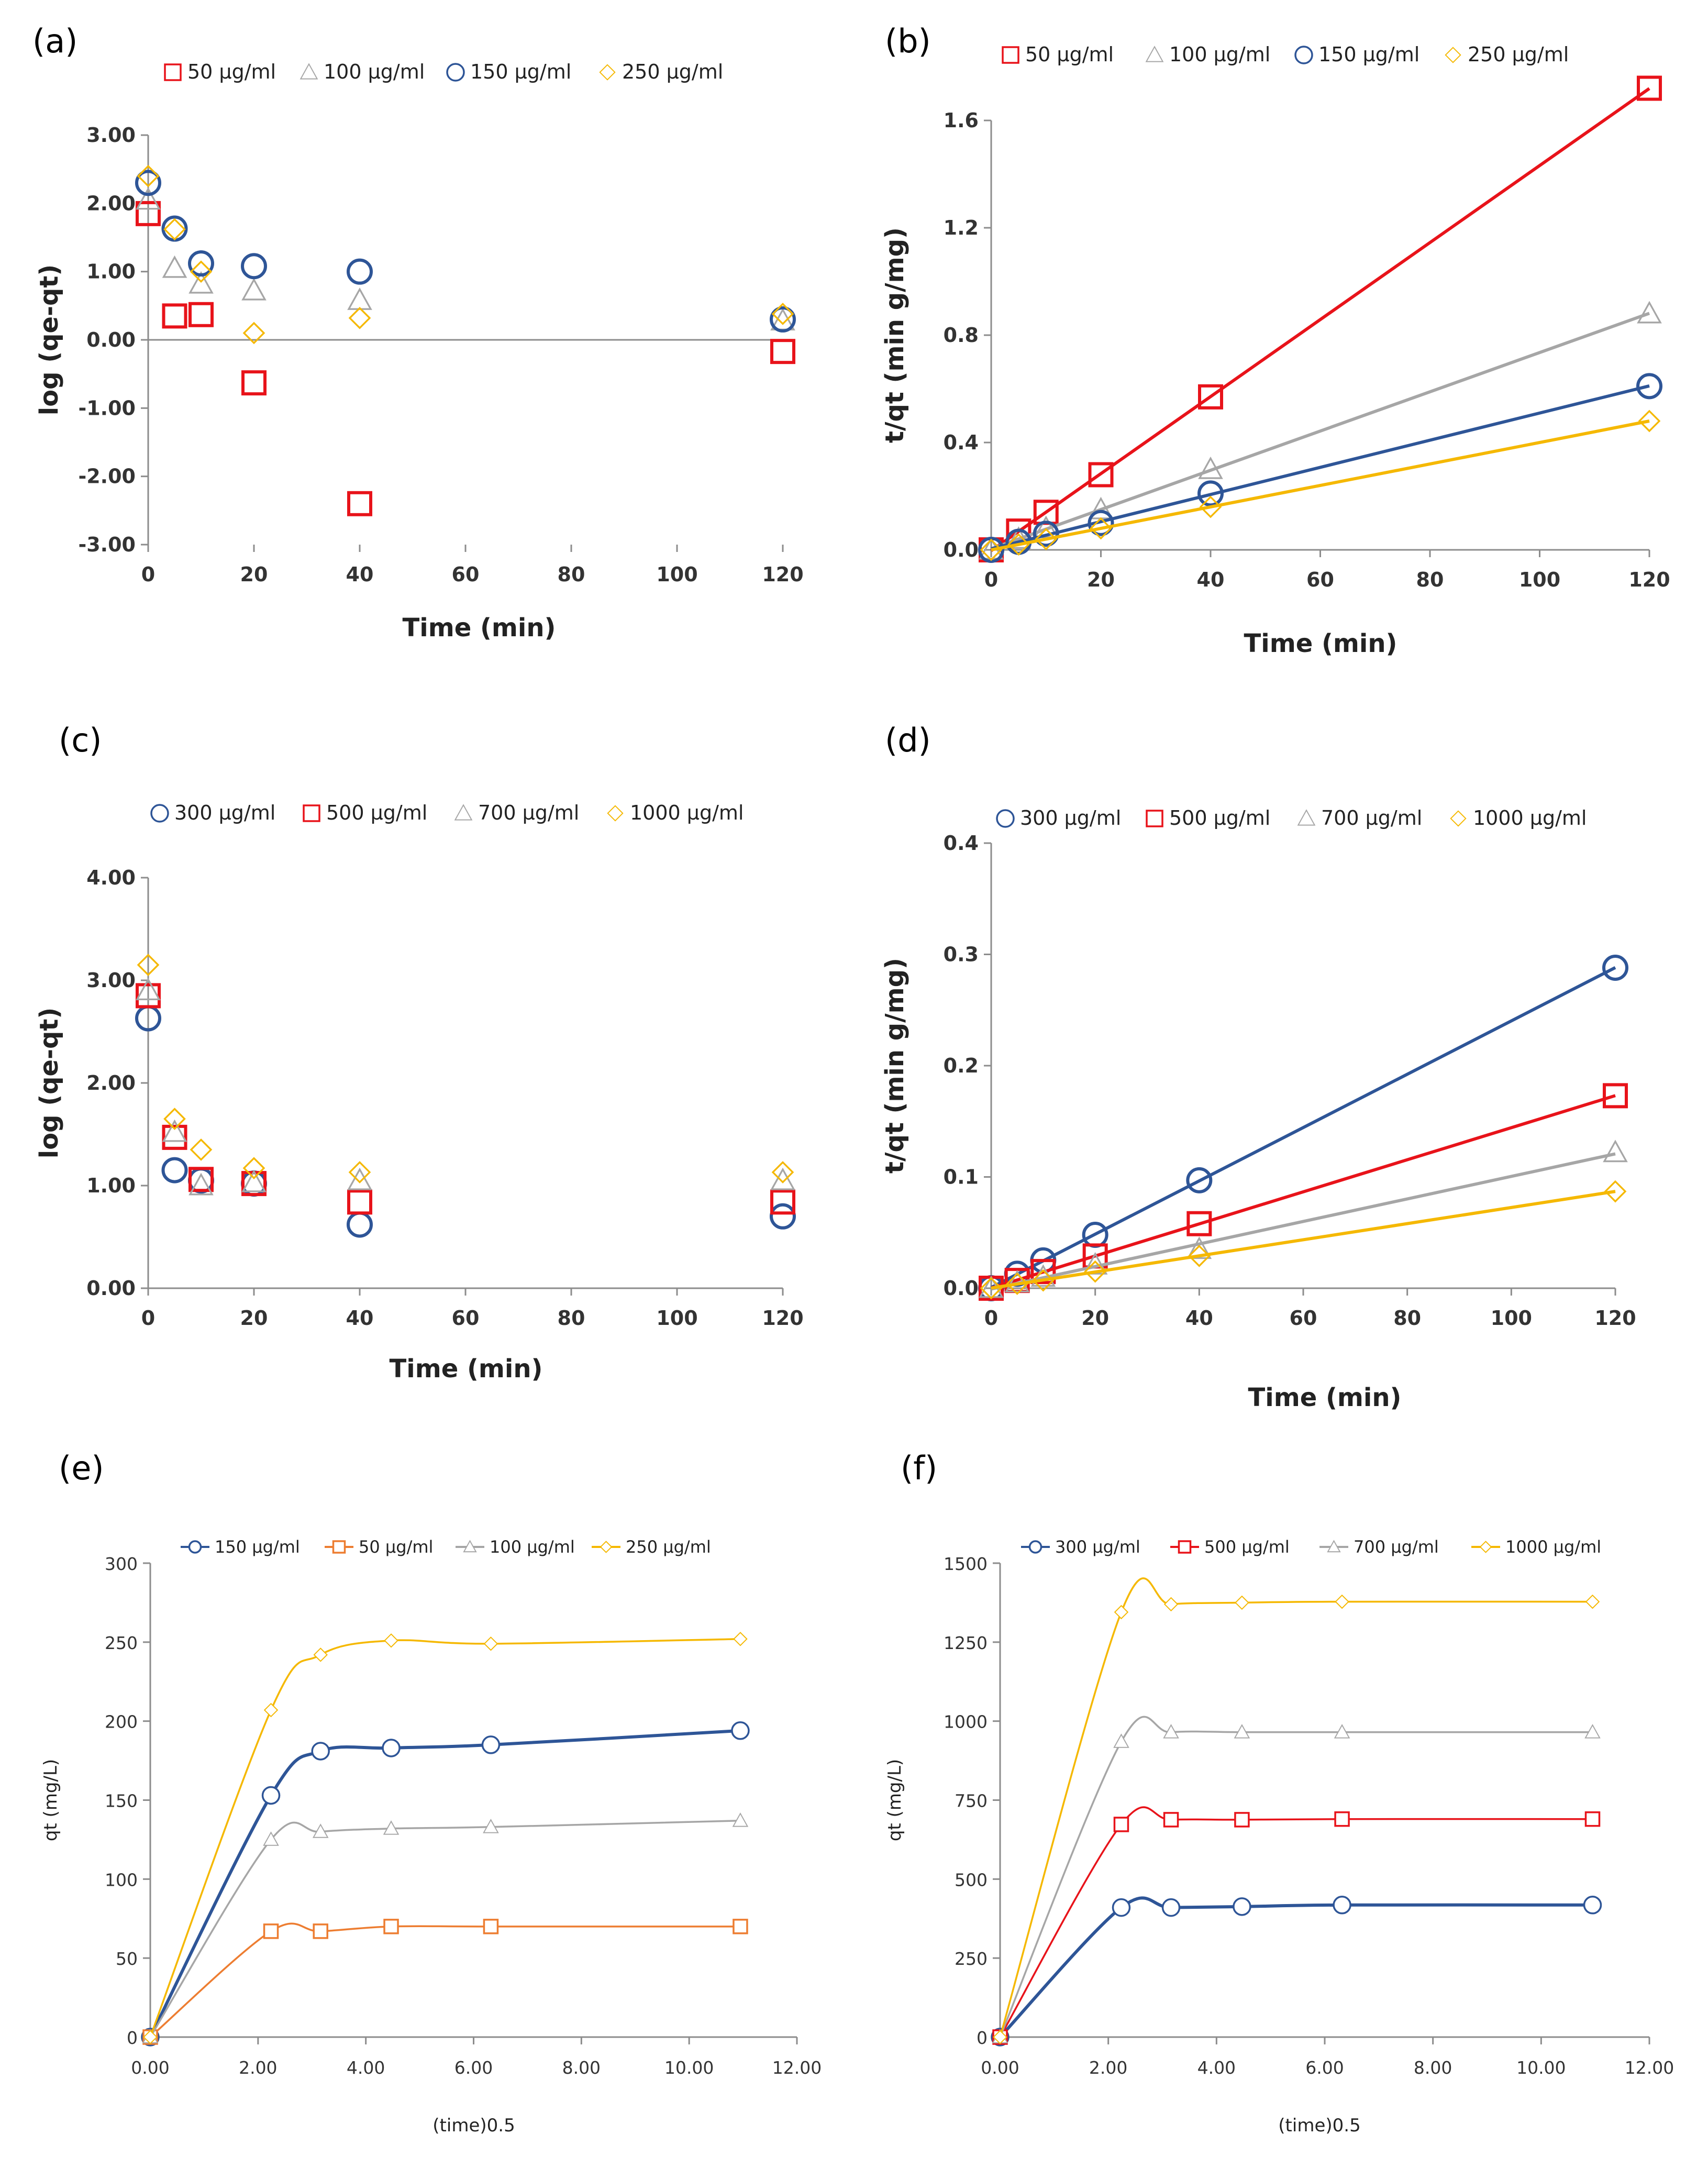 The width and height of the screenshot is (1708, 2157). Describe the element at coordinates (55, 41) in the screenshot. I see `panel-label: (a)` at that location.